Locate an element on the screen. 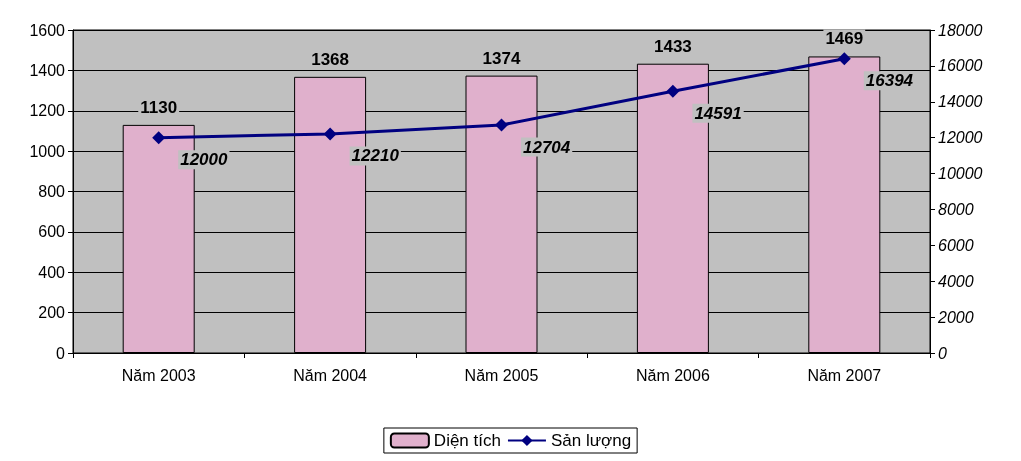  x-tick-label: Năm 2005 is located at coordinates (501, 375).